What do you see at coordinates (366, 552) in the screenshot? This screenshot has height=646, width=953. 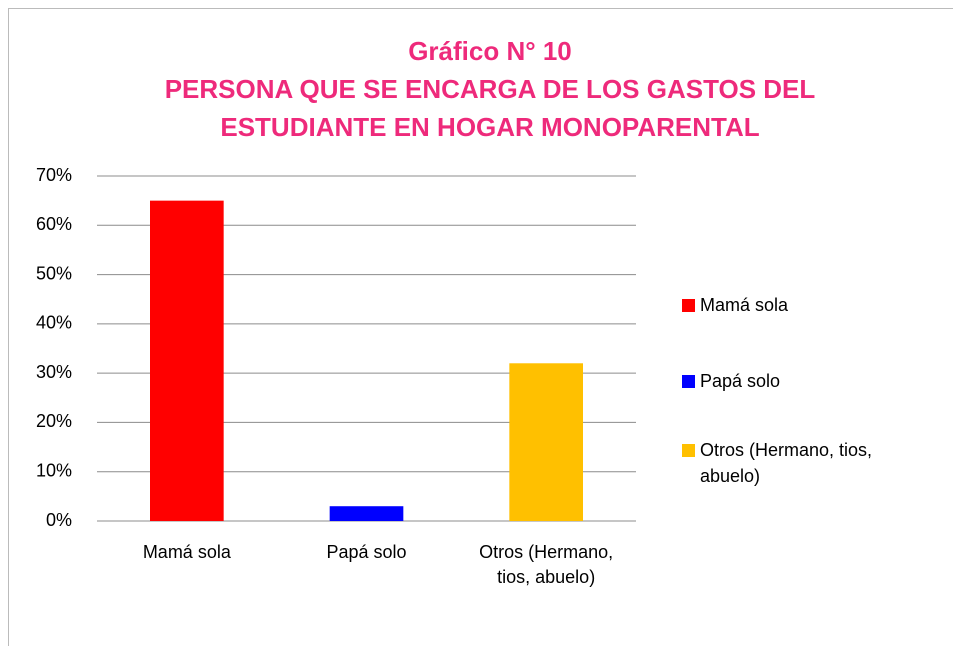 I see `x-tick-label: Papá solo` at bounding box center [366, 552].